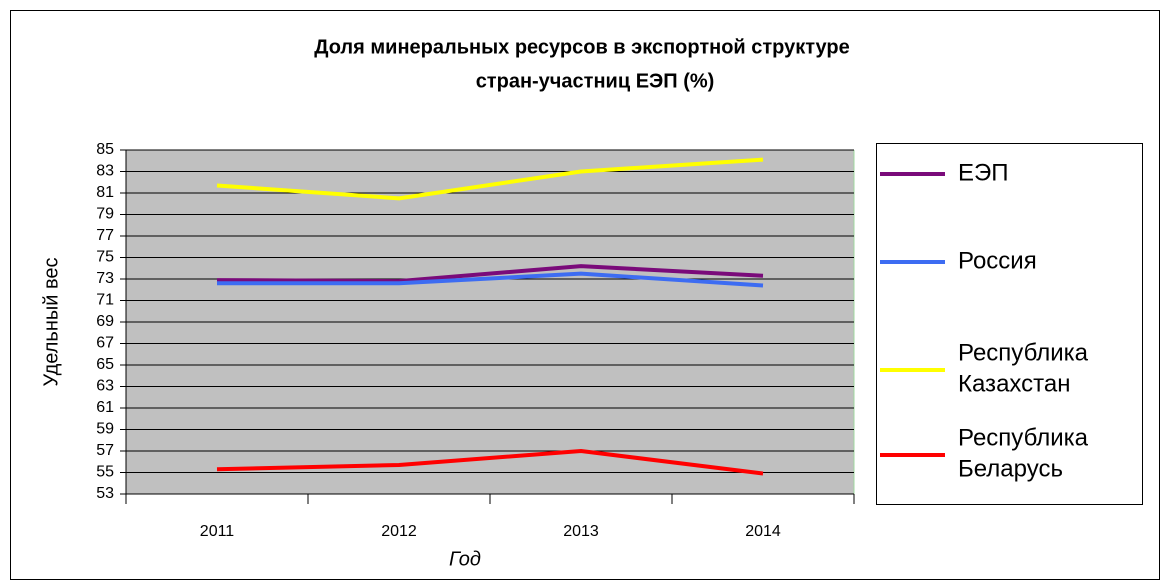 This screenshot has height=585, width=1165. Describe the element at coordinates (763, 531) in the screenshot. I see `x-tick-label: 2014` at that location.